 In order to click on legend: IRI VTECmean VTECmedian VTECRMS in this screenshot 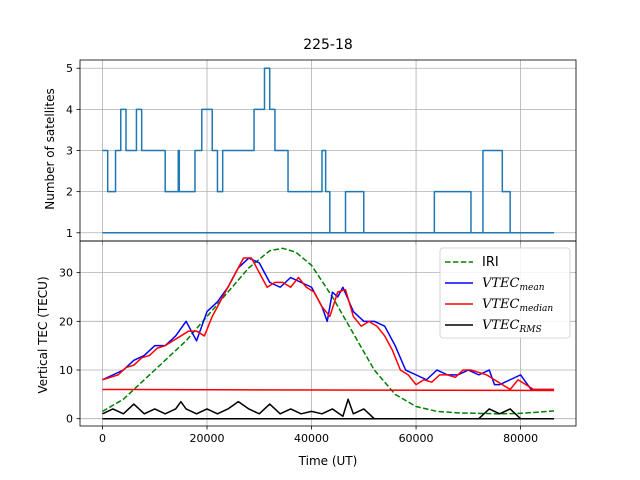, I will do `click(505, 293)`.